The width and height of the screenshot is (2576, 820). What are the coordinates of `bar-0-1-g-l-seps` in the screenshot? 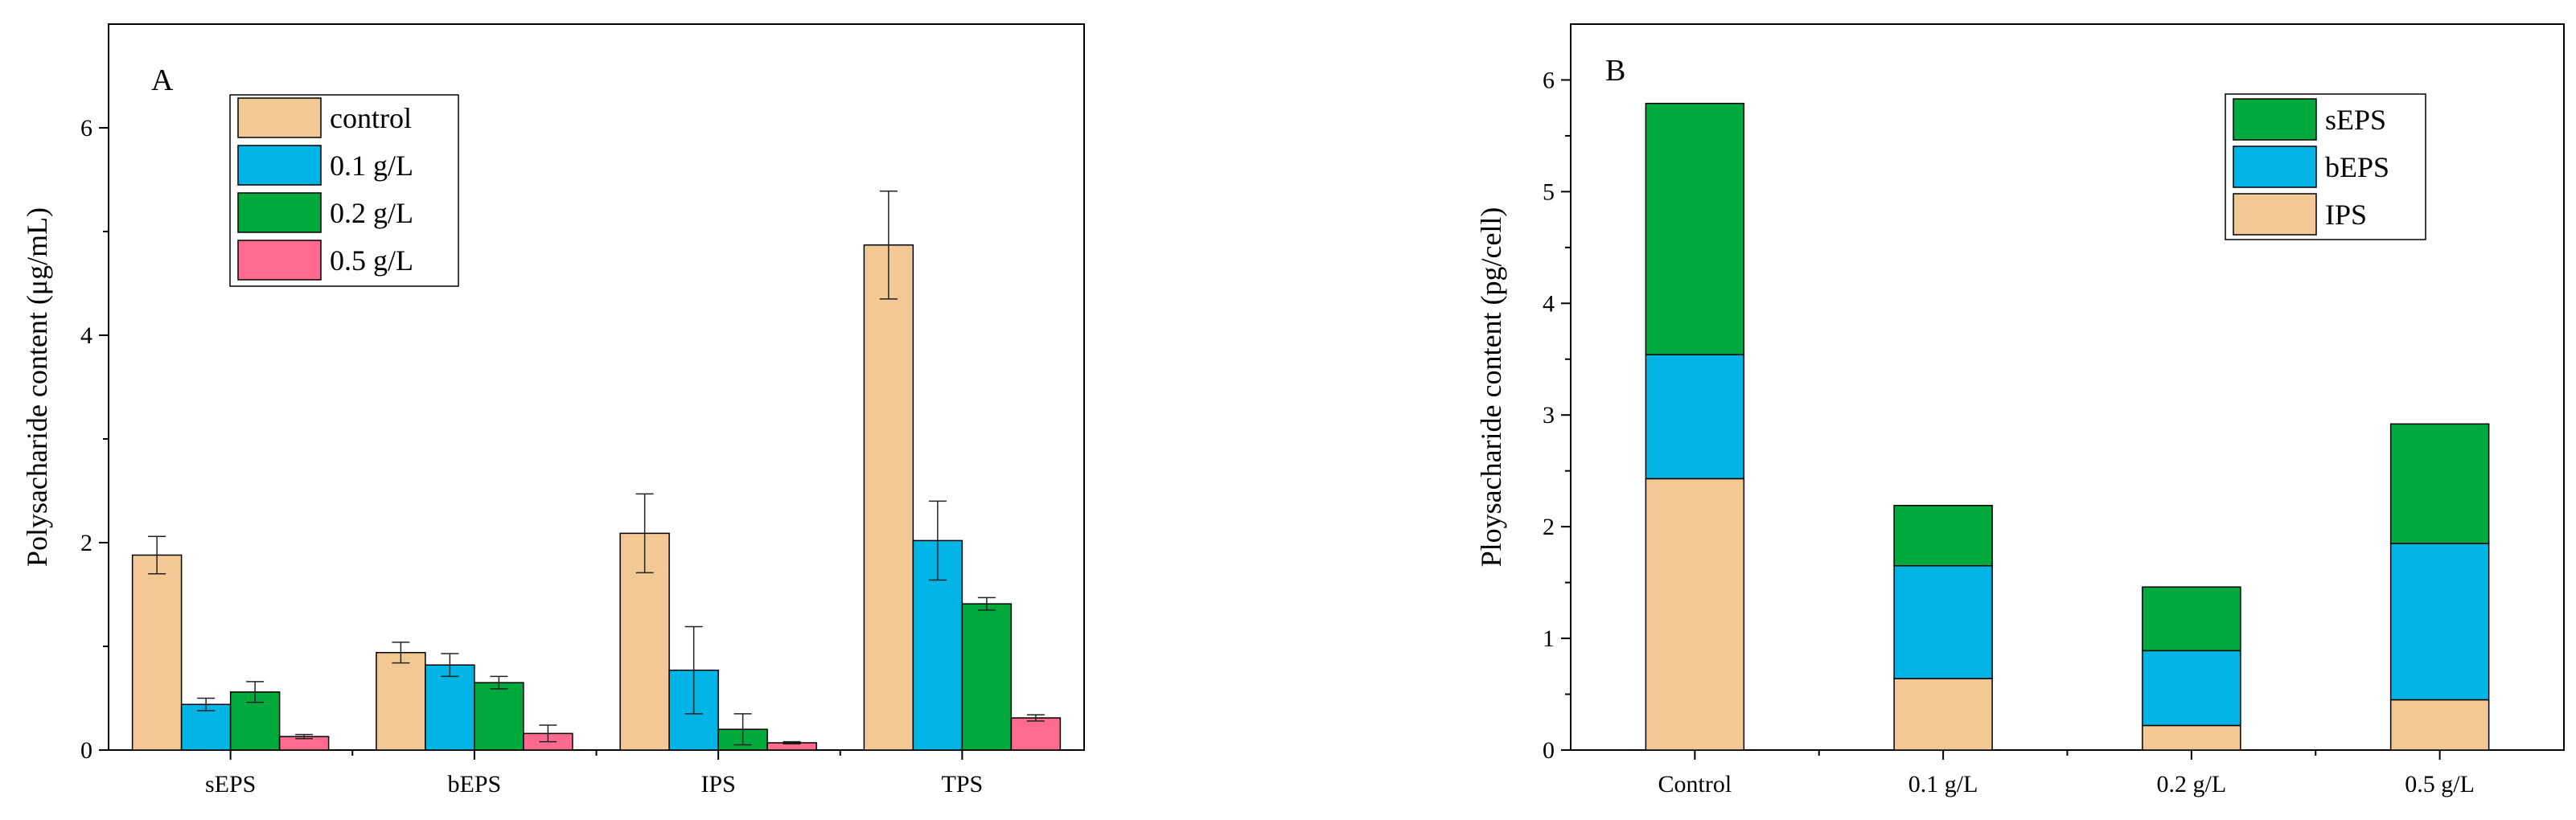 It's located at (206, 727).